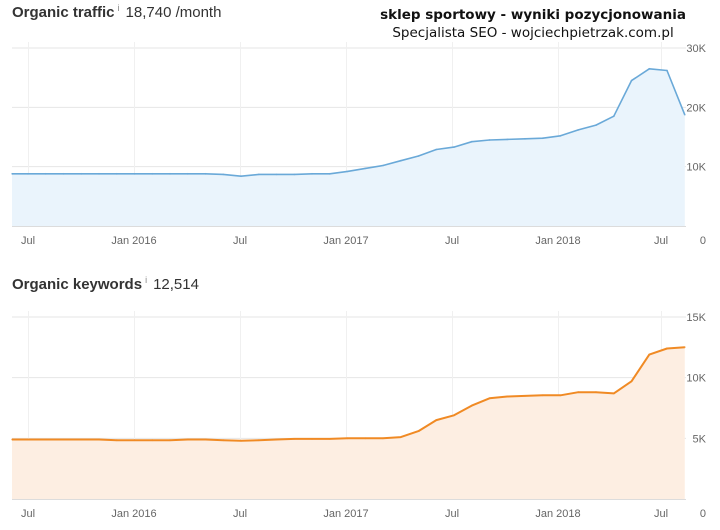 Image resolution: width=720 pixels, height=530 pixels. Describe the element at coordinates (118, 8) in the screenshot. I see `traffic-info-icon: i` at that location.